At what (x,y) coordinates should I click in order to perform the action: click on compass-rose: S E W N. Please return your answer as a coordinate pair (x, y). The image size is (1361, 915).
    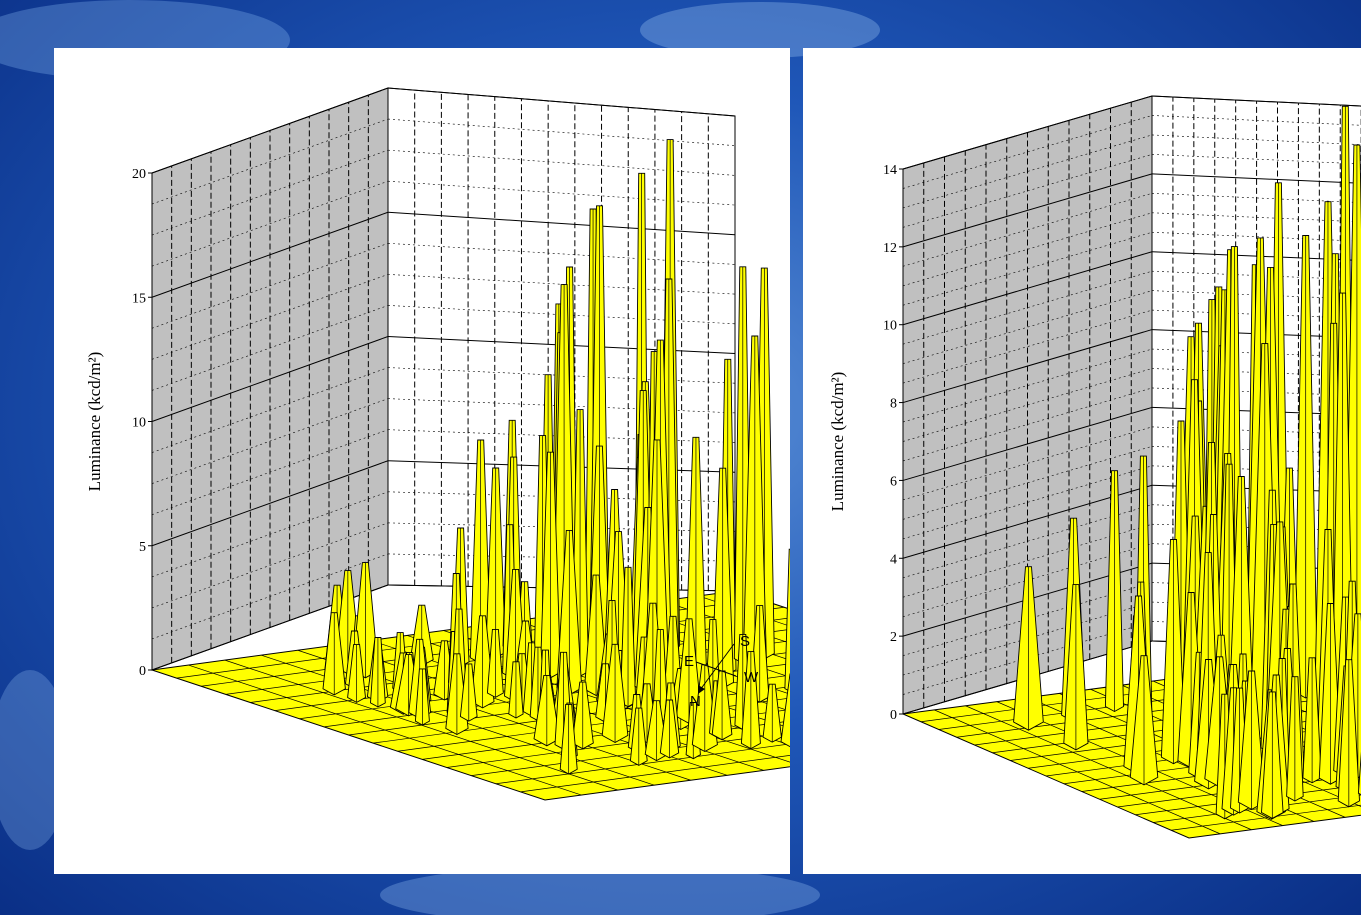
    Looking at the image, I should click on (721, 671).